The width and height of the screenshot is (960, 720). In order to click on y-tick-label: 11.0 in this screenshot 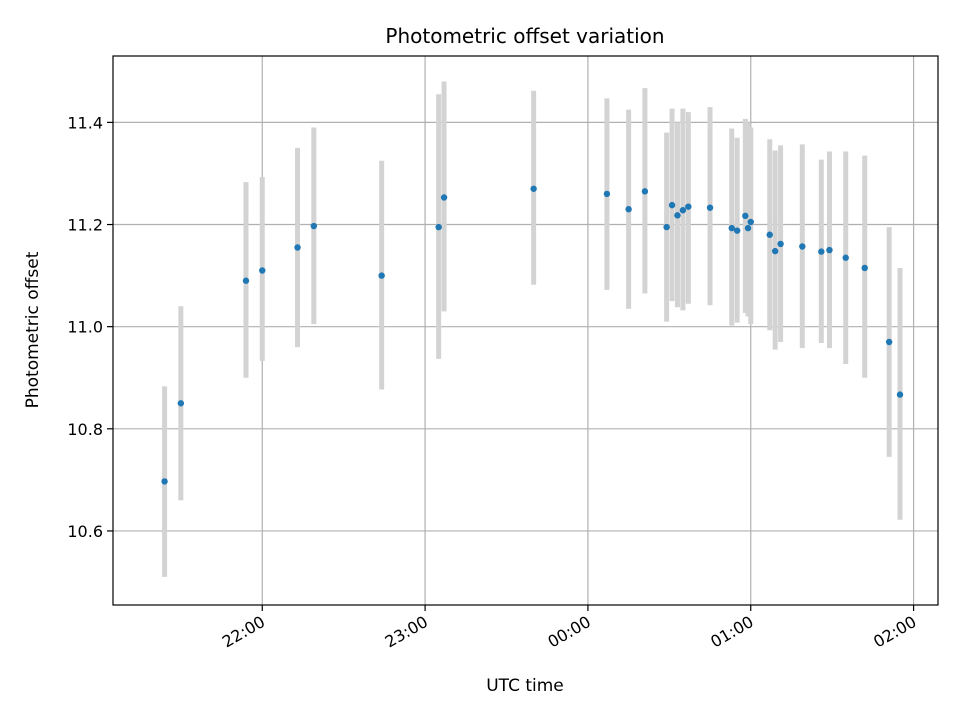, I will do `click(85, 327)`.